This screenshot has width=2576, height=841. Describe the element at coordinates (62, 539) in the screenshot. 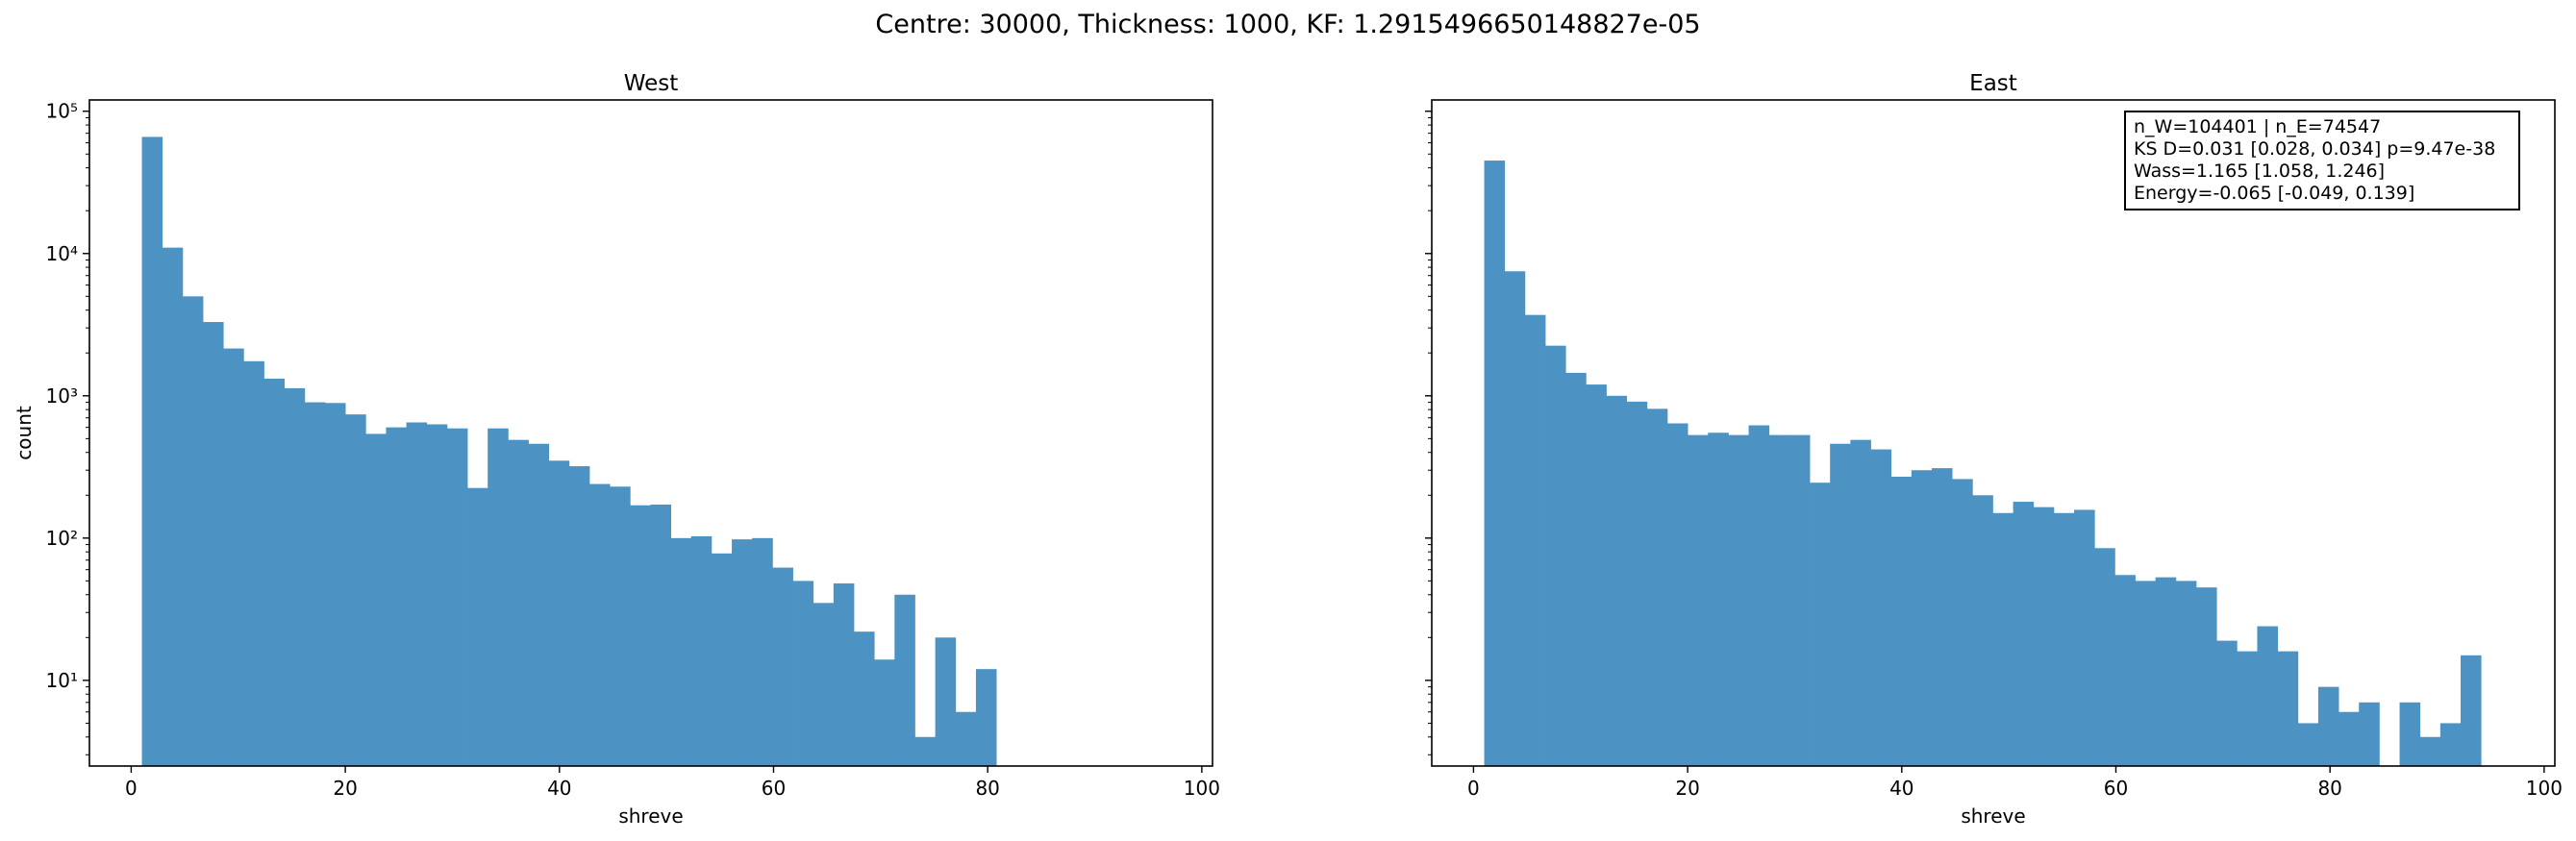

I see `y-tick-label: 10²` at that location.